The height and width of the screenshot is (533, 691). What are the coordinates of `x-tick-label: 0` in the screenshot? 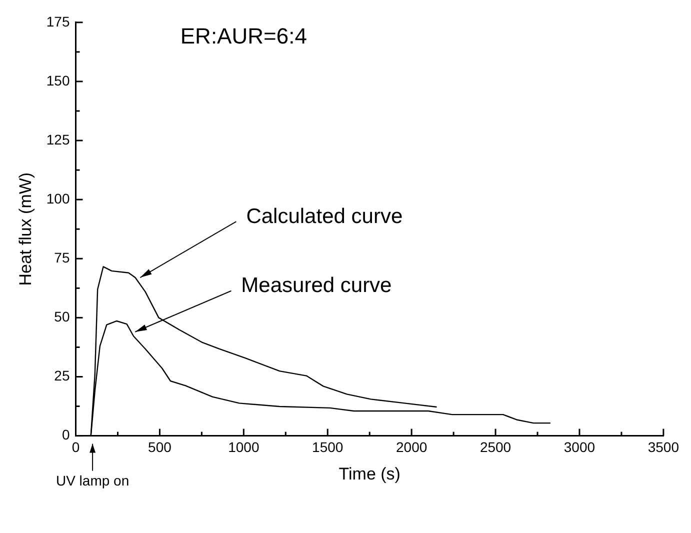 It's located at (76, 447).